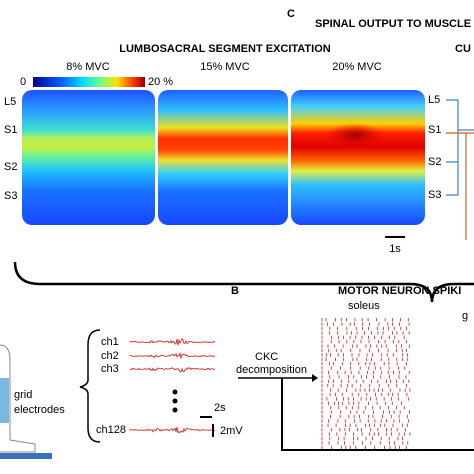  What do you see at coordinates (89, 82) in the screenshot?
I see `colorbar` at bounding box center [89, 82].